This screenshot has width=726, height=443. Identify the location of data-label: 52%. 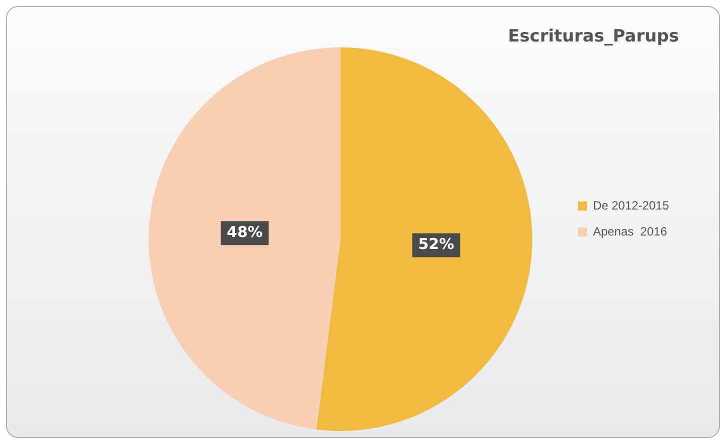
(436, 244).